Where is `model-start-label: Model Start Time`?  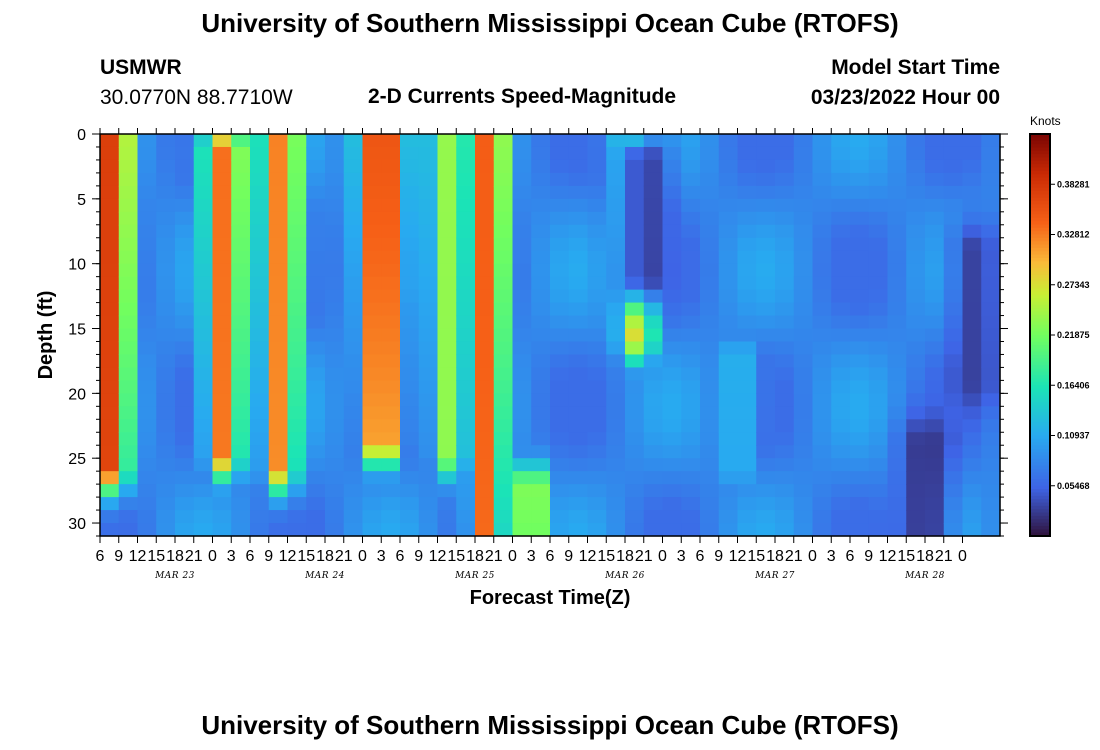 model-start-label: Model Start Time is located at coordinates (915, 67).